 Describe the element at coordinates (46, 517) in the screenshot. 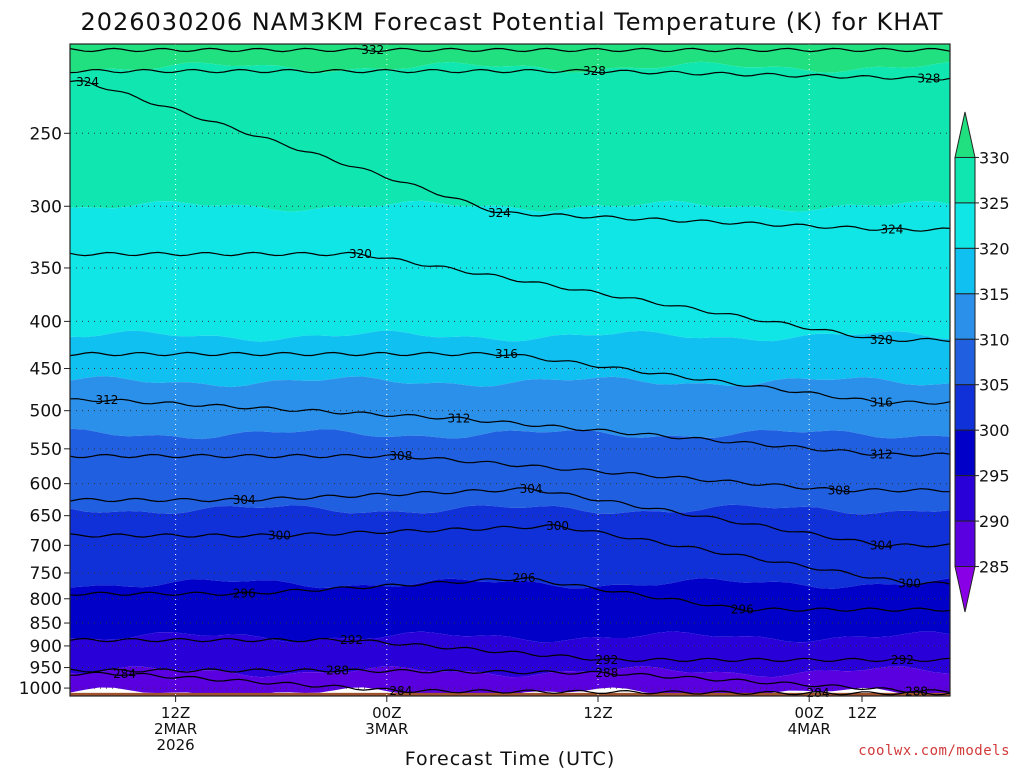

I see `pressure-tick-label: 650` at that location.